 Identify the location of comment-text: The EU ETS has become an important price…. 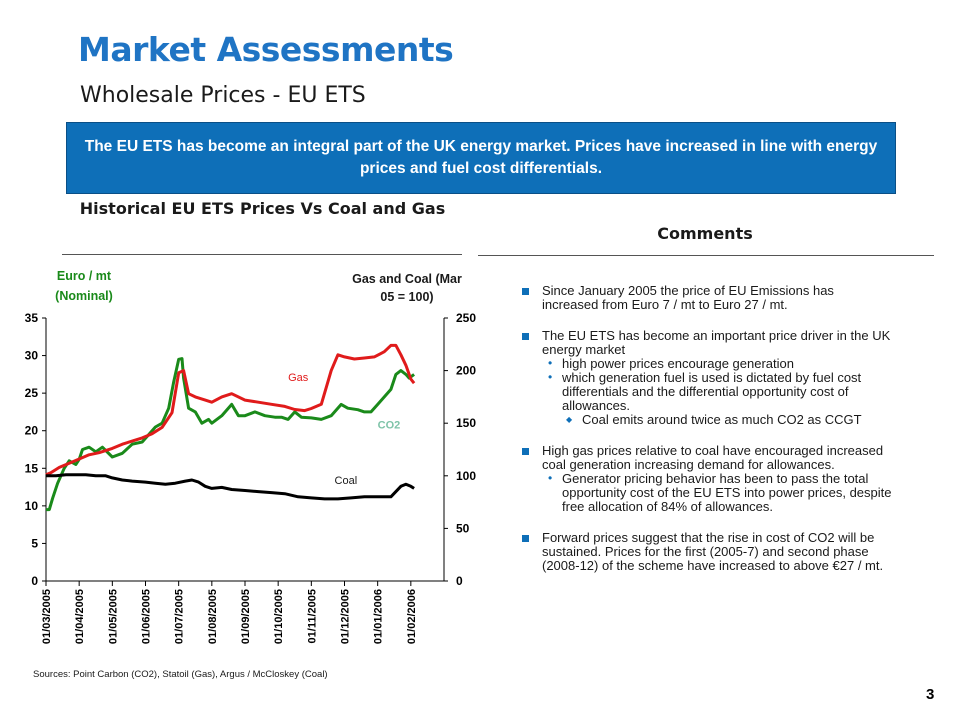
(716, 342).